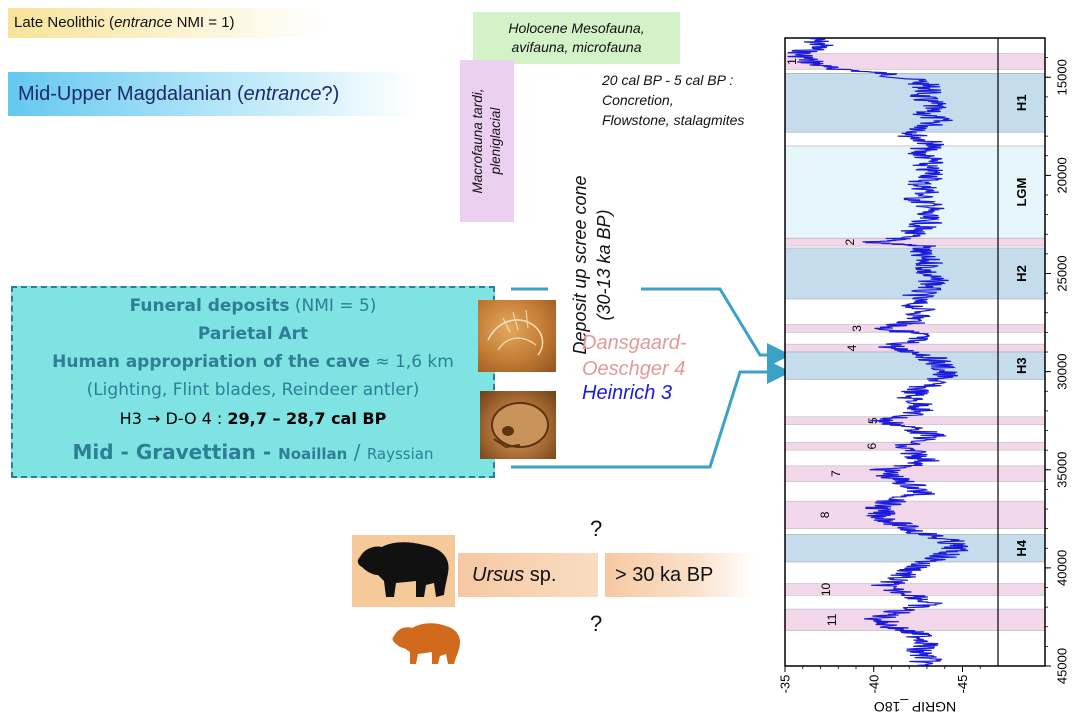 The width and height of the screenshot is (1072, 718). What do you see at coordinates (915, 707) in the screenshot?
I see `x-axis-label: NGRIP _18O` at bounding box center [915, 707].